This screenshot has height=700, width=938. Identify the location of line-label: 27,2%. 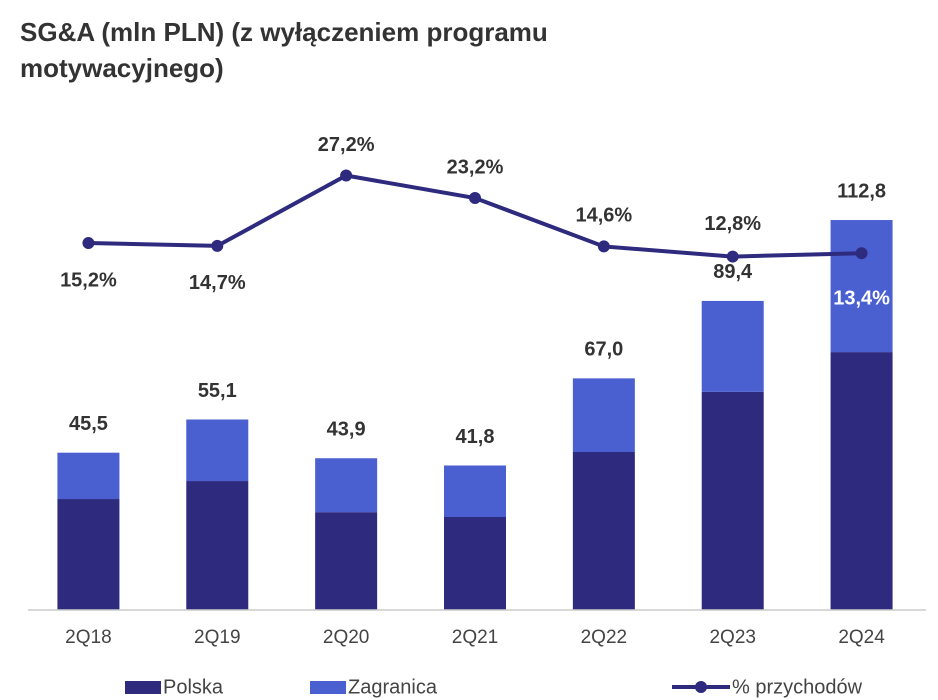
(346, 145).